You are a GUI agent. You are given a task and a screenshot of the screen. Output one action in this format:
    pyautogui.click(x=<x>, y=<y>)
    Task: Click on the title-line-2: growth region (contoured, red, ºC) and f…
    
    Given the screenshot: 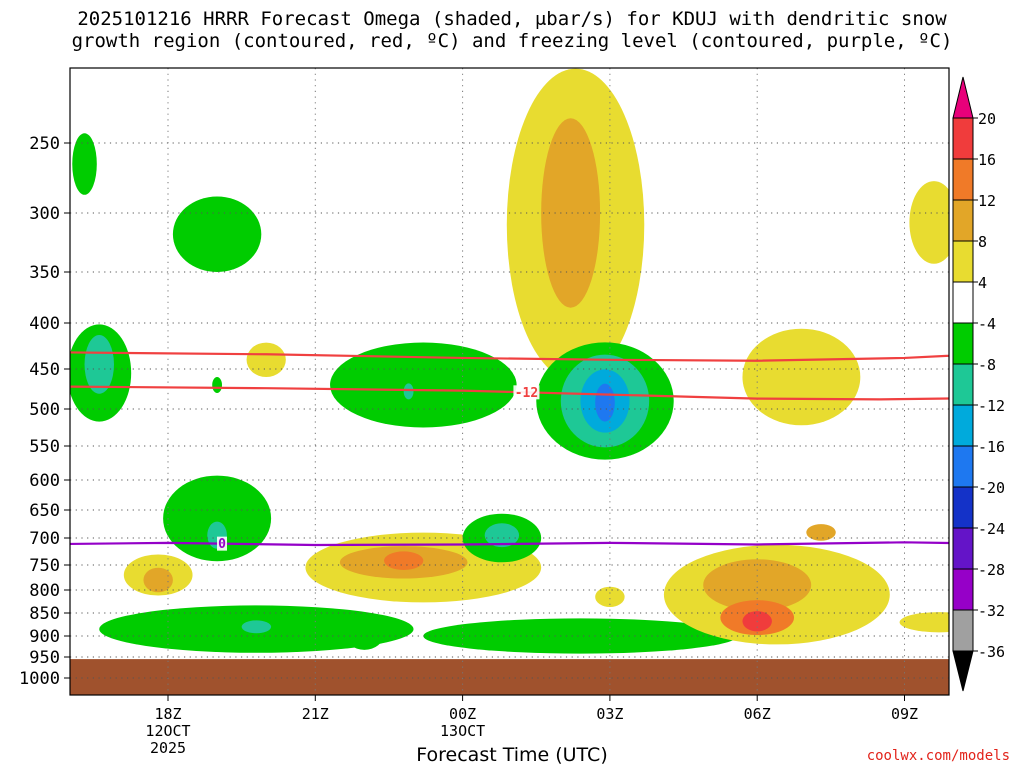 What is the action you would take?
    pyautogui.click(x=512, y=41)
    